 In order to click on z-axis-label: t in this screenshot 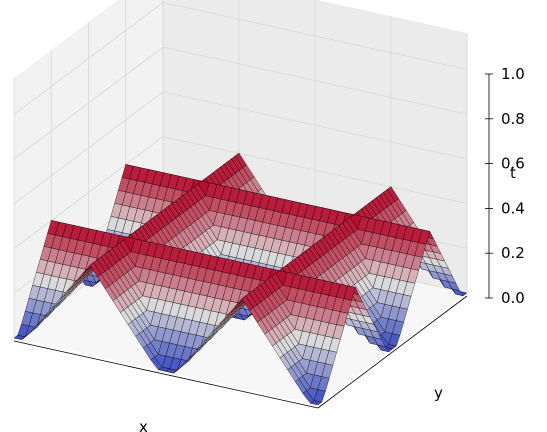, I will do `click(513, 173)`.